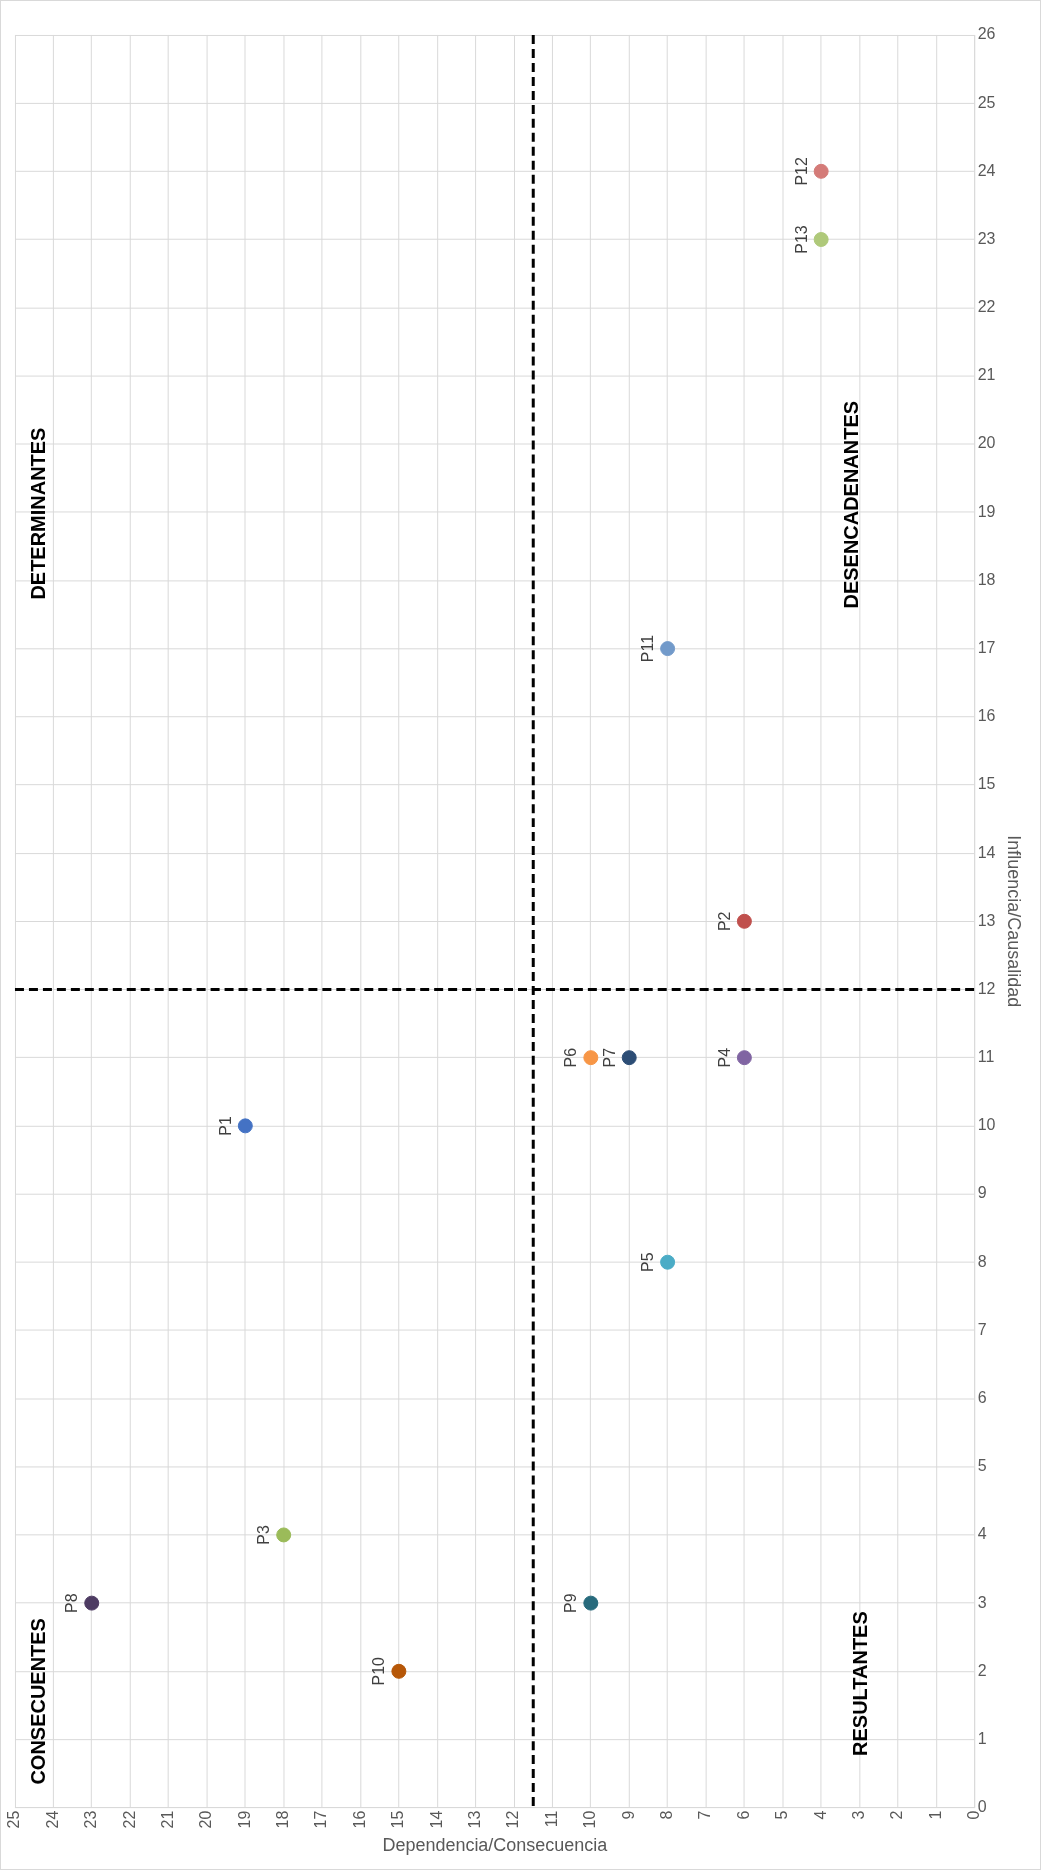 Image resolution: width=1041 pixels, height=1870 pixels. I want to click on text: P9, so click(571, 1603).